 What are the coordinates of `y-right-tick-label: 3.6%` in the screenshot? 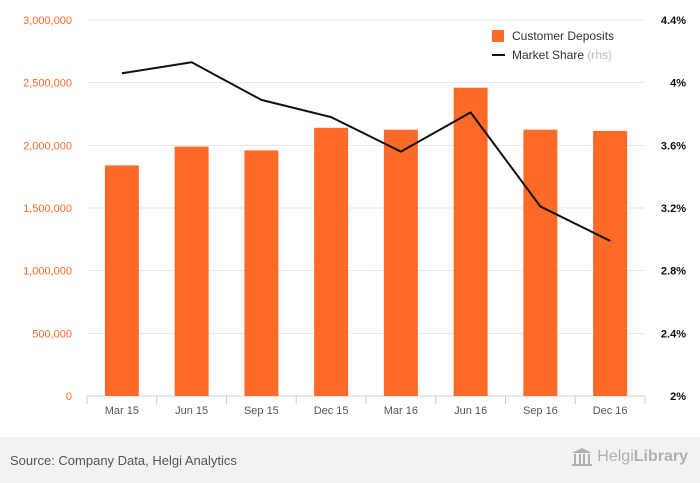 It's located at (673, 146).